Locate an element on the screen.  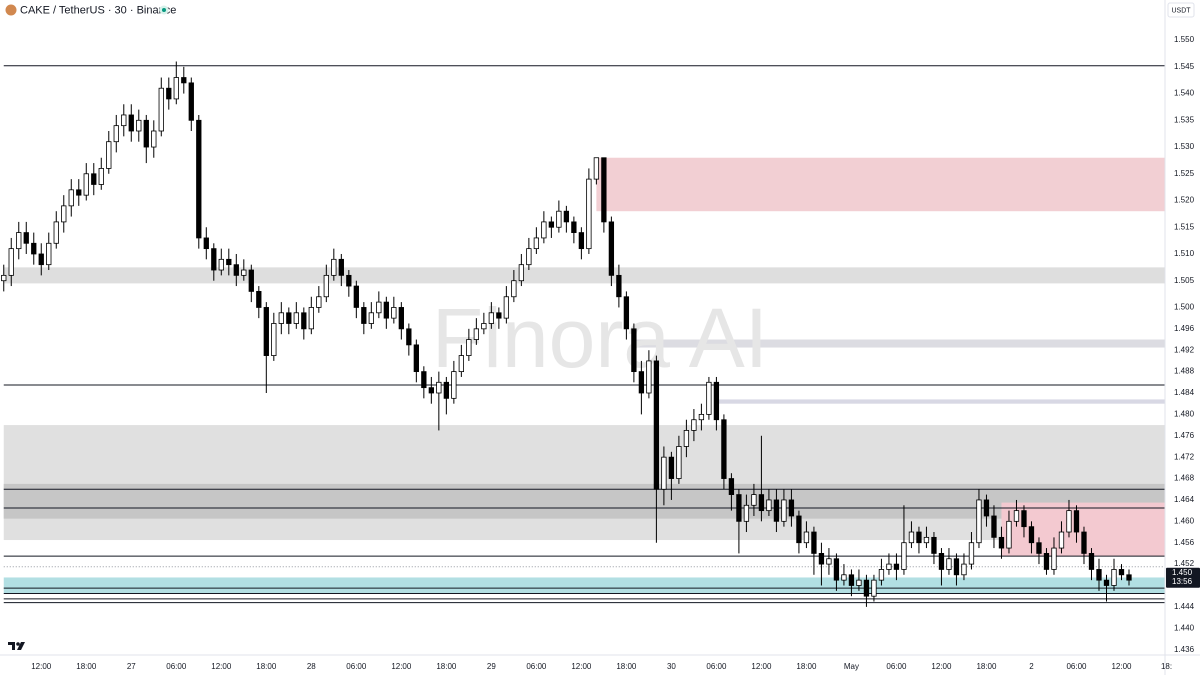
countdown: 13:56 is located at coordinates (1182, 581).